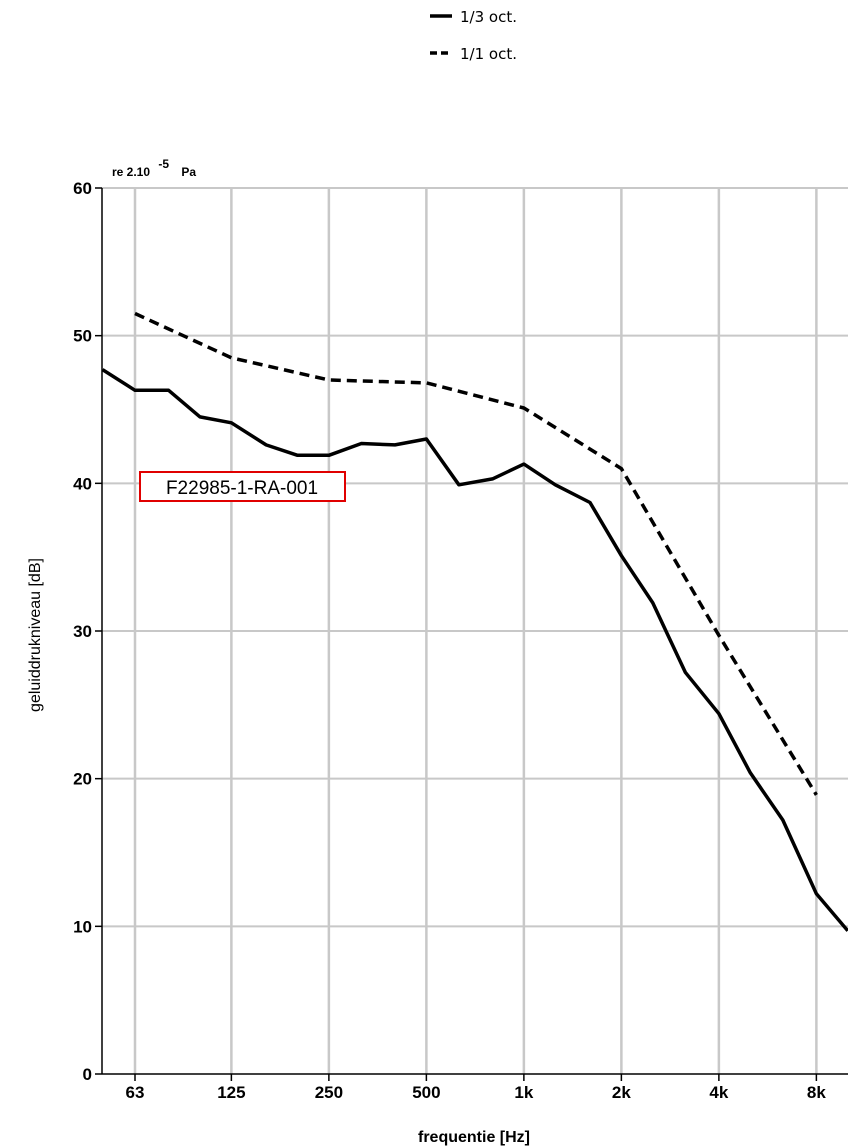 The image size is (848, 1148). I want to click on x-tick-label-4k: 4k, so click(718, 1092).